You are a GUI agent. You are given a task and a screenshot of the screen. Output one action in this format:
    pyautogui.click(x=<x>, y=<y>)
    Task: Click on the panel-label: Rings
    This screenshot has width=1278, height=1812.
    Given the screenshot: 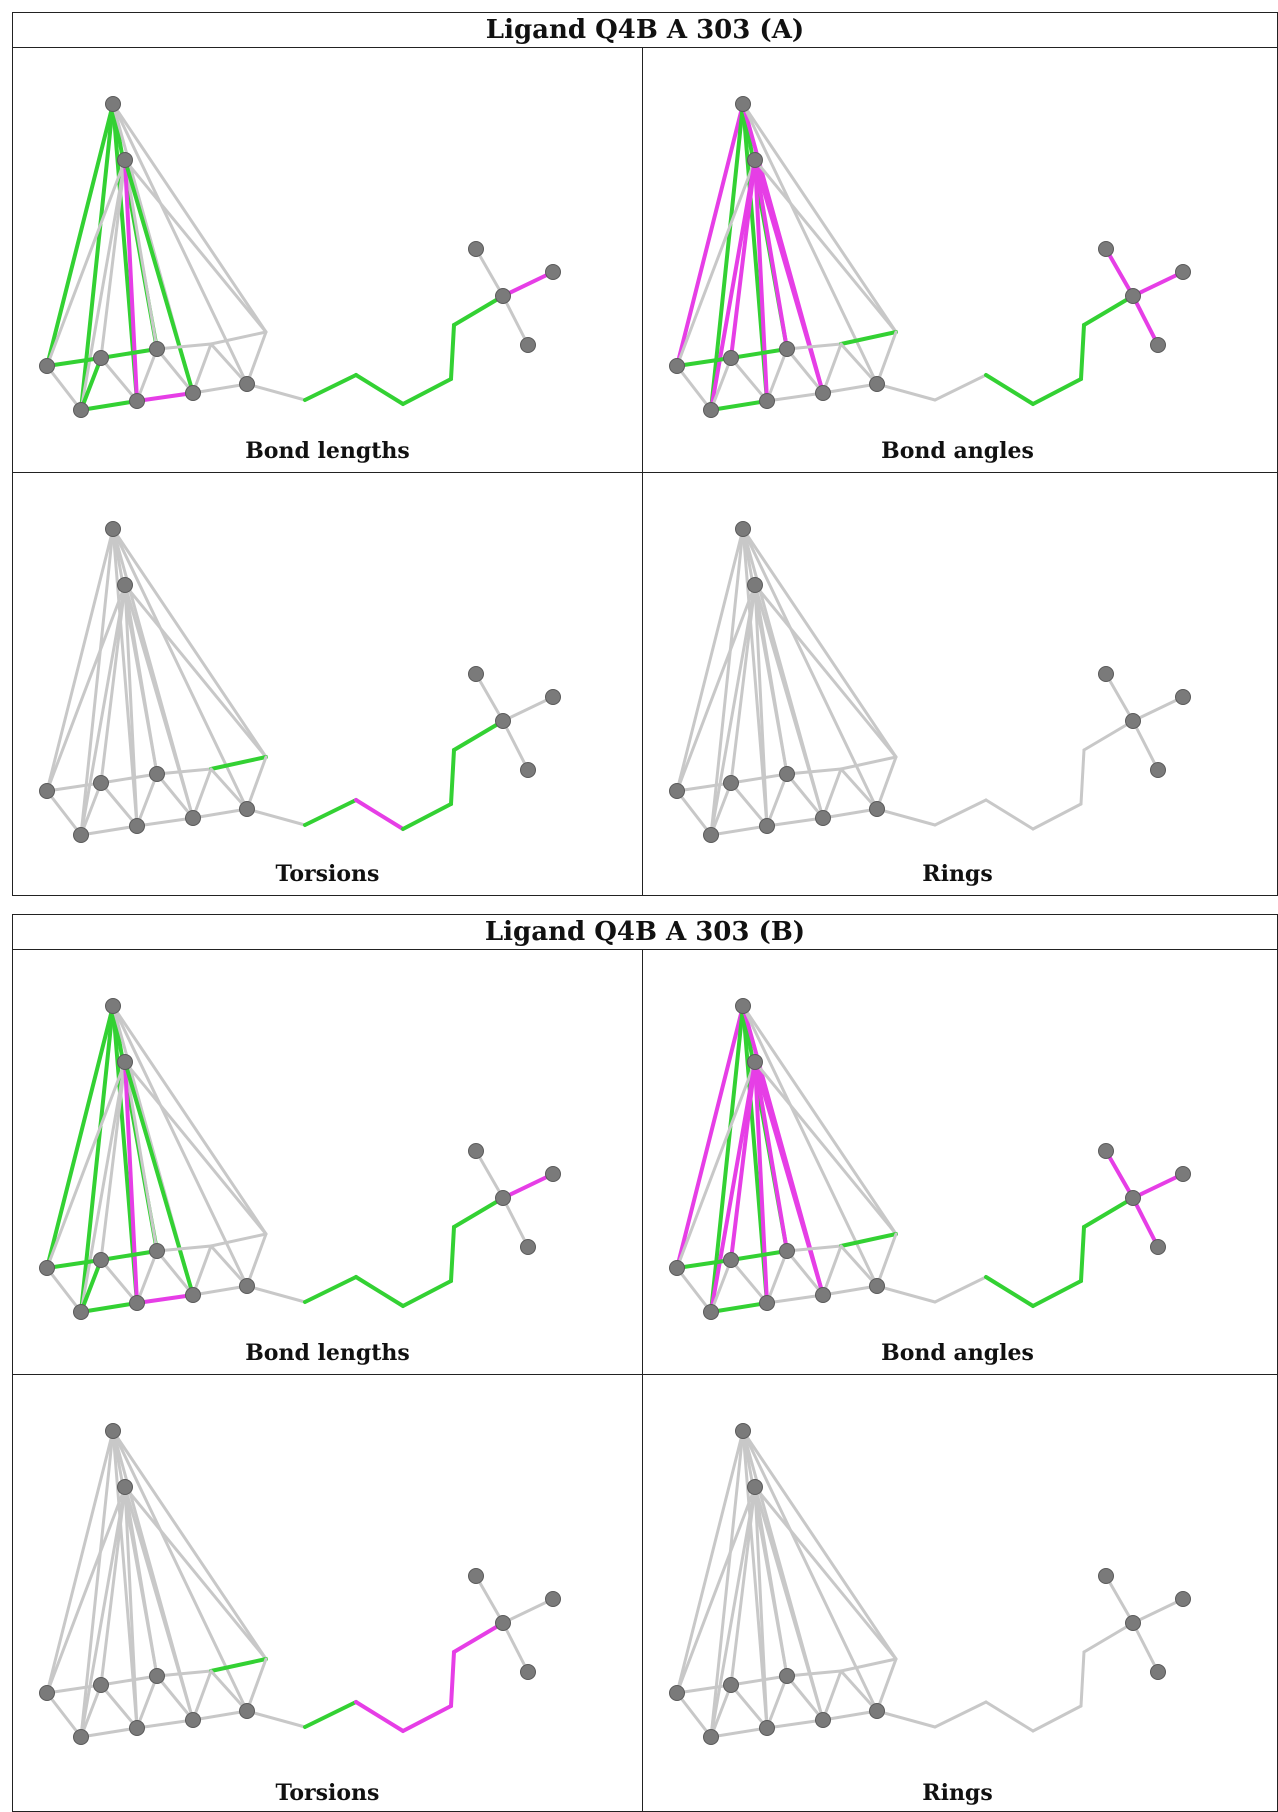 What is the action you would take?
    pyautogui.click(x=957, y=1793)
    